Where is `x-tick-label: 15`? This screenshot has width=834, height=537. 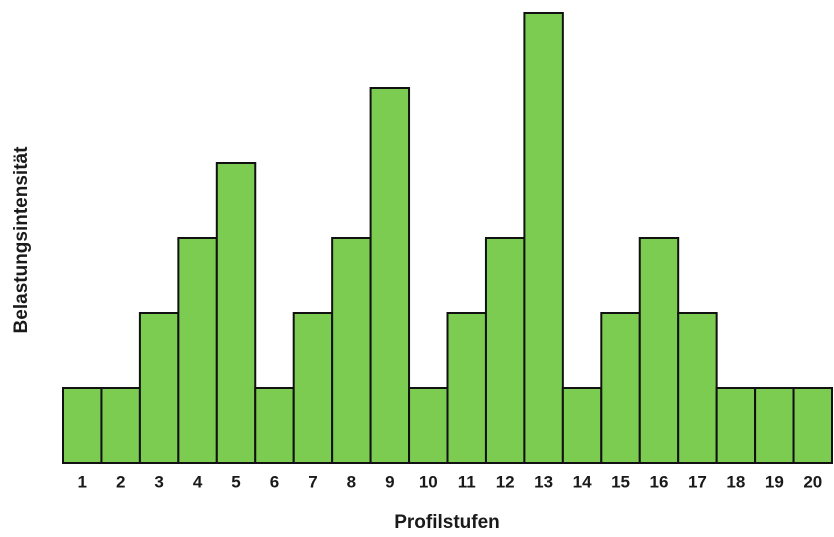 x-tick-label: 15 is located at coordinates (620, 481).